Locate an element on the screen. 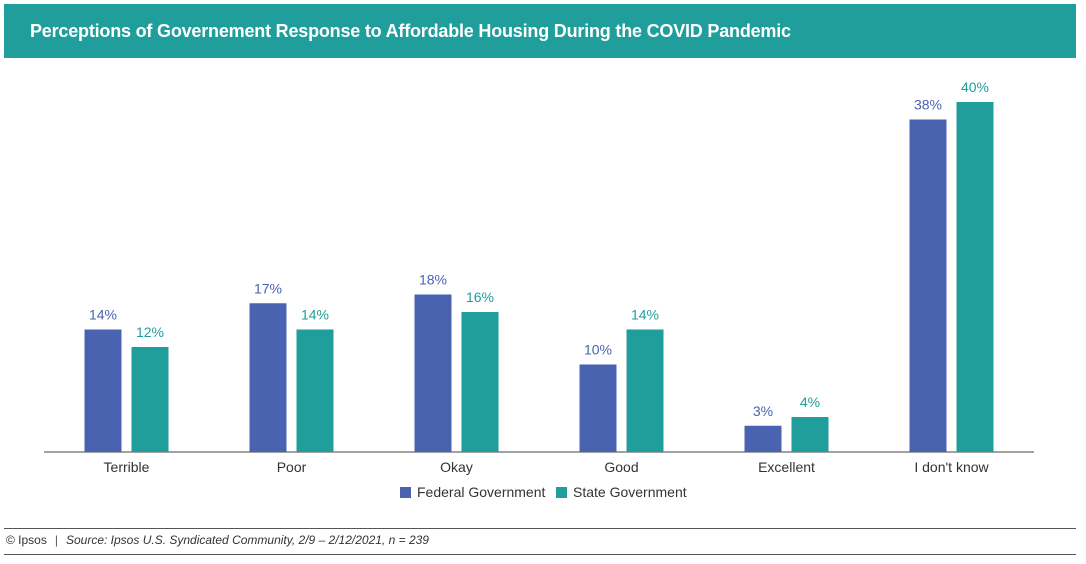 This screenshot has height=564, width=1086. legend-swatch-federal is located at coordinates (405, 492).